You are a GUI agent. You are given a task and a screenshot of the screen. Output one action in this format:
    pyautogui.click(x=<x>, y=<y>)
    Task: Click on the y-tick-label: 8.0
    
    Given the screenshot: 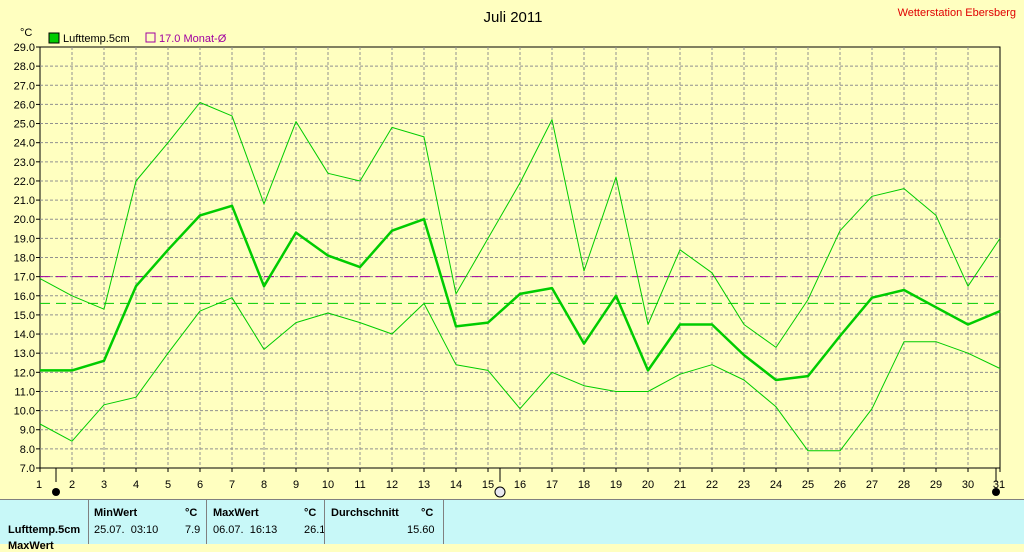 What is the action you would take?
    pyautogui.click(x=27, y=450)
    